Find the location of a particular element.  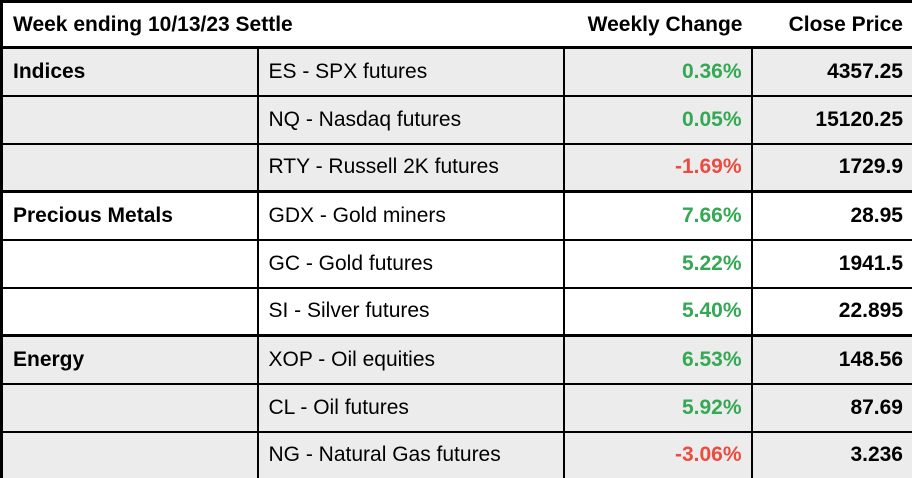

table-row-nq: NQ - Nasdaq futures 0.05% 15120.25 is located at coordinates (456, 119).